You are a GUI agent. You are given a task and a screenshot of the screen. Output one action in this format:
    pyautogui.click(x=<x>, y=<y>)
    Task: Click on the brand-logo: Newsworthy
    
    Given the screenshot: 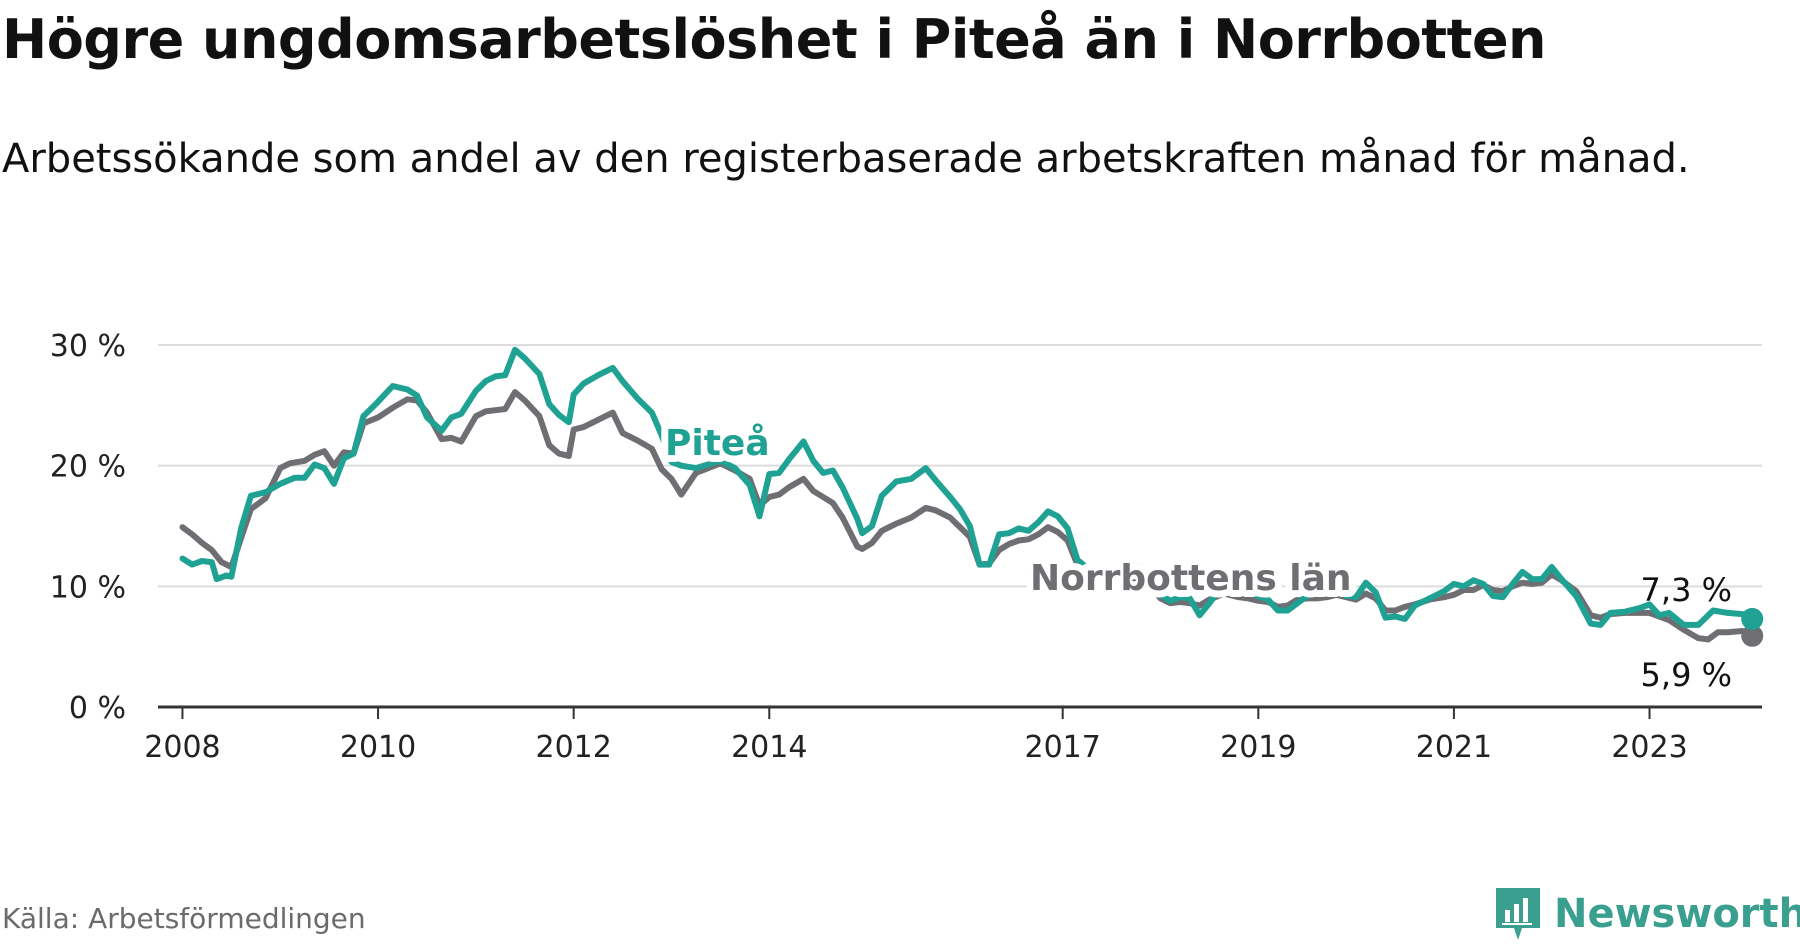 What is the action you would take?
    pyautogui.click(x=1646, y=914)
    